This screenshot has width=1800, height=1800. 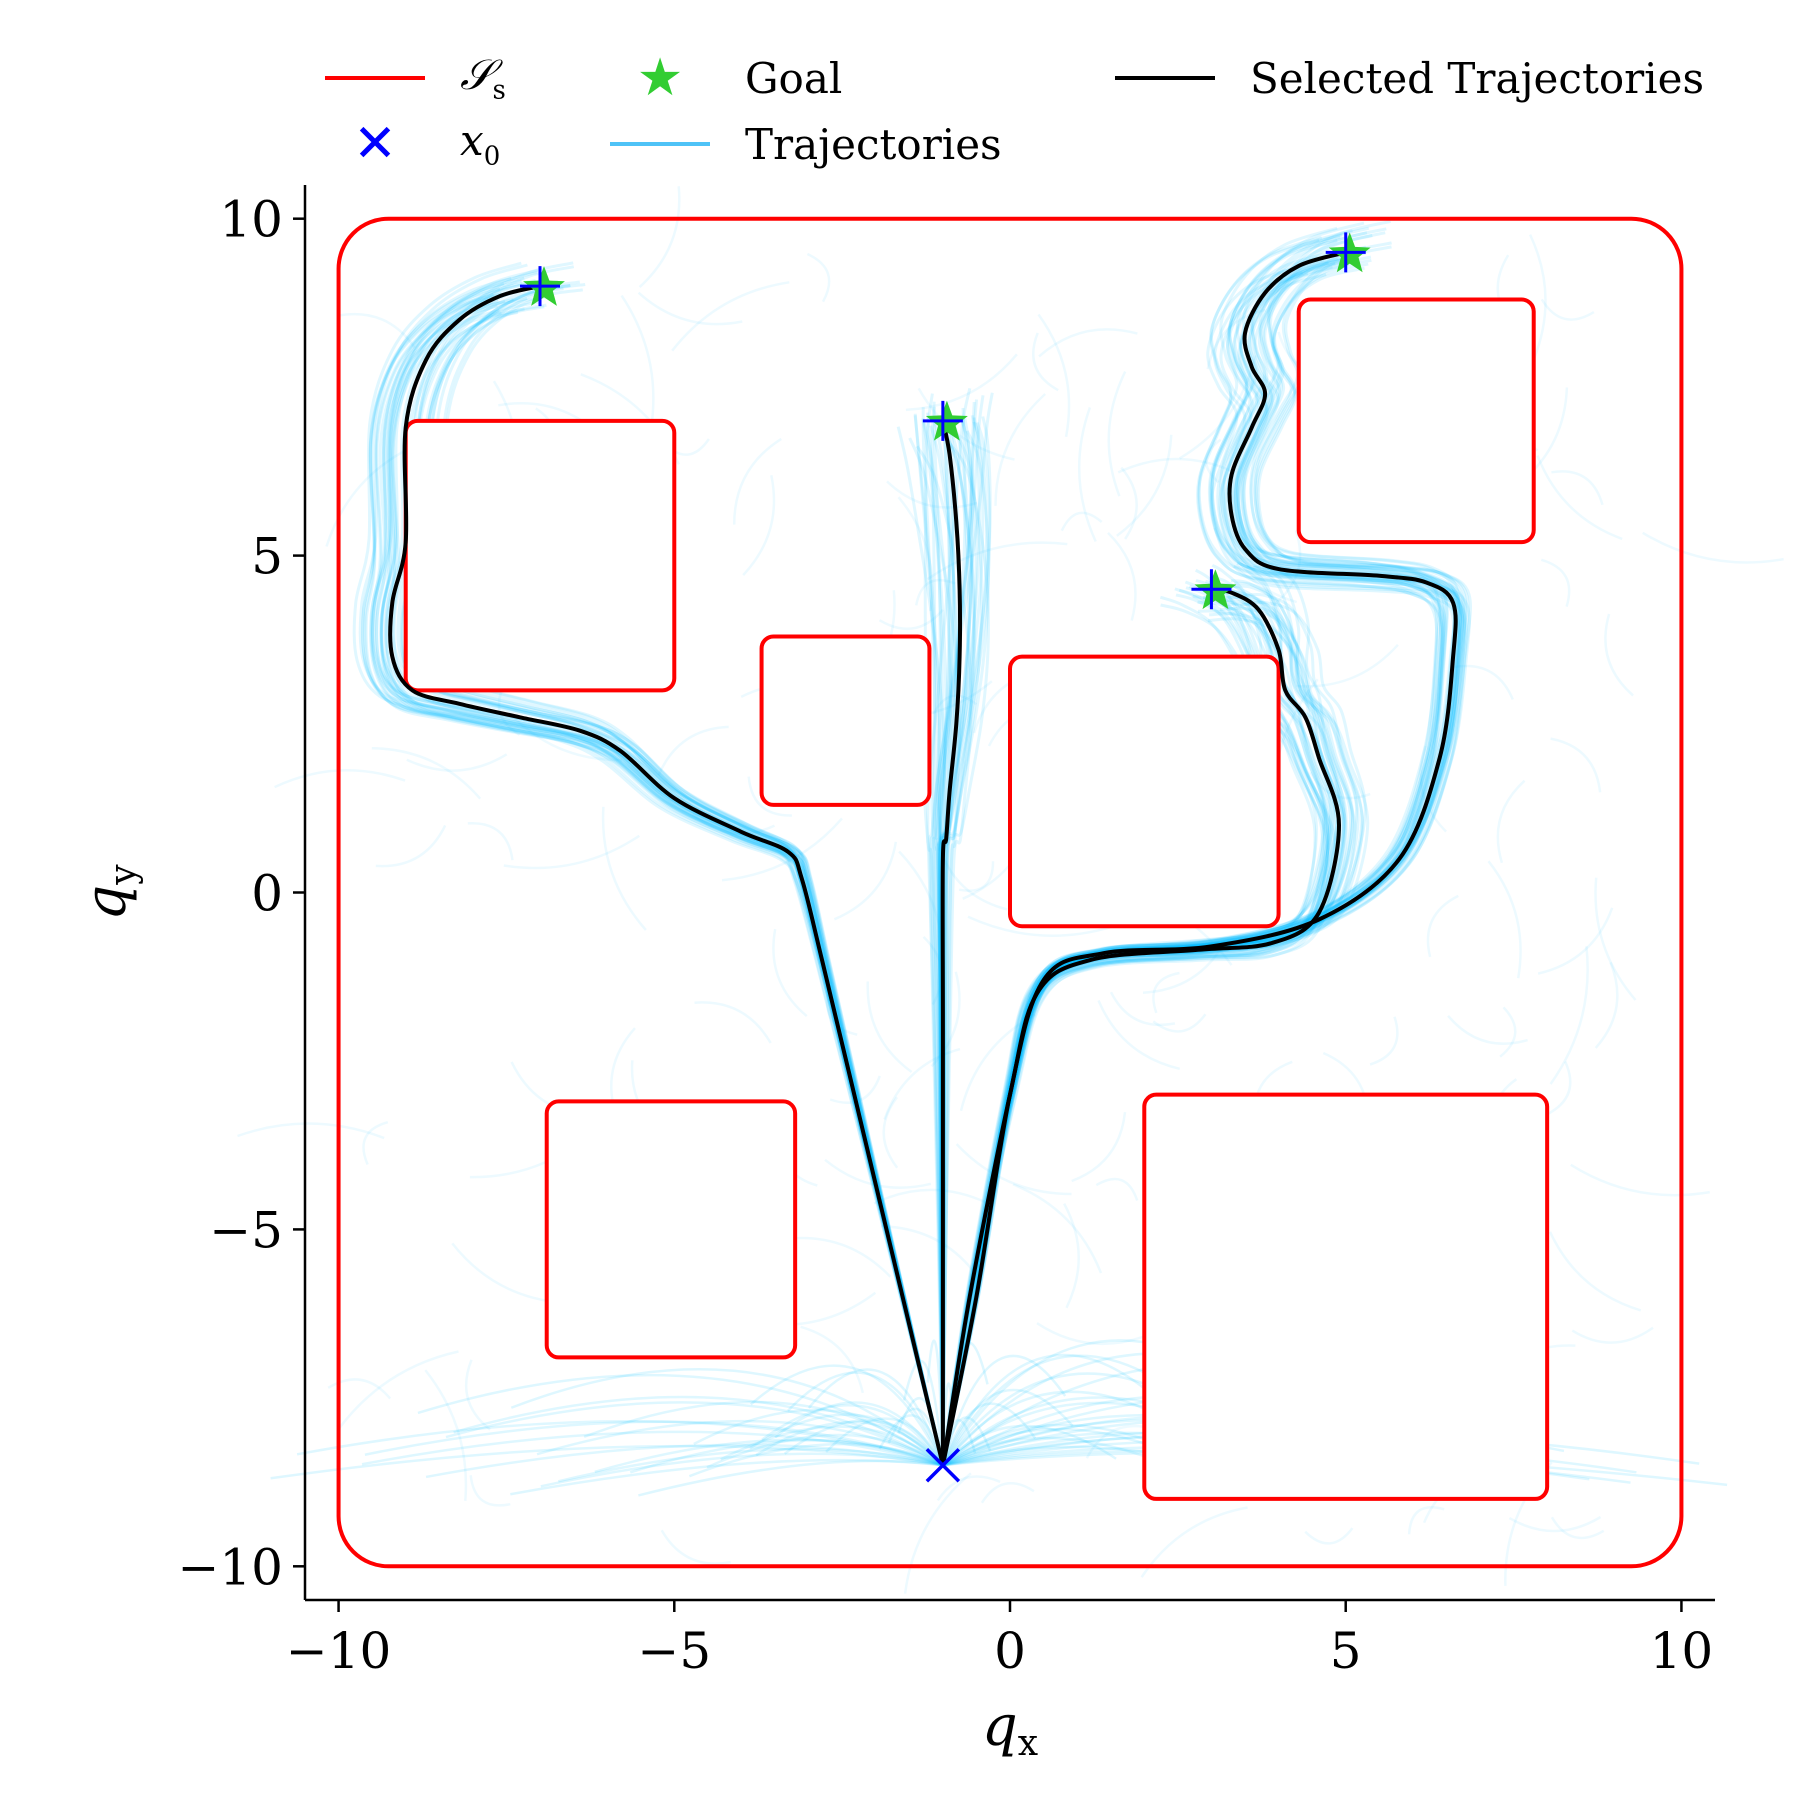 What do you see at coordinates (794, 78) in the screenshot?
I see `legend-label-goal: Goal` at bounding box center [794, 78].